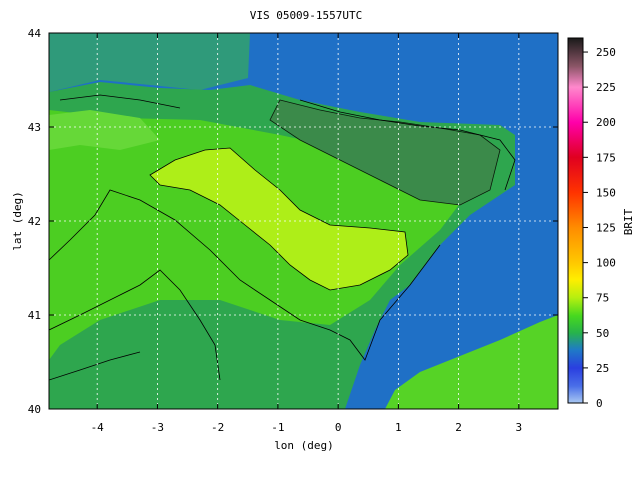 This screenshot has width=640, height=480. I want to click on mountain-ridge, so click(385, 152).